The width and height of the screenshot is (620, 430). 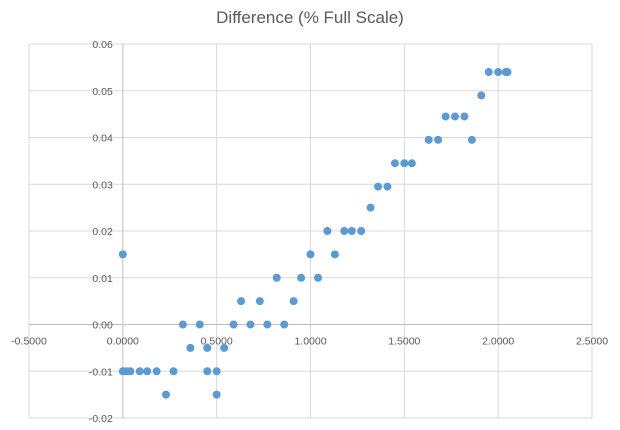 What do you see at coordinates (101, 419) in the screenshot?
I see `y-tick-label: -0.02` at bounding box center [101, 419].